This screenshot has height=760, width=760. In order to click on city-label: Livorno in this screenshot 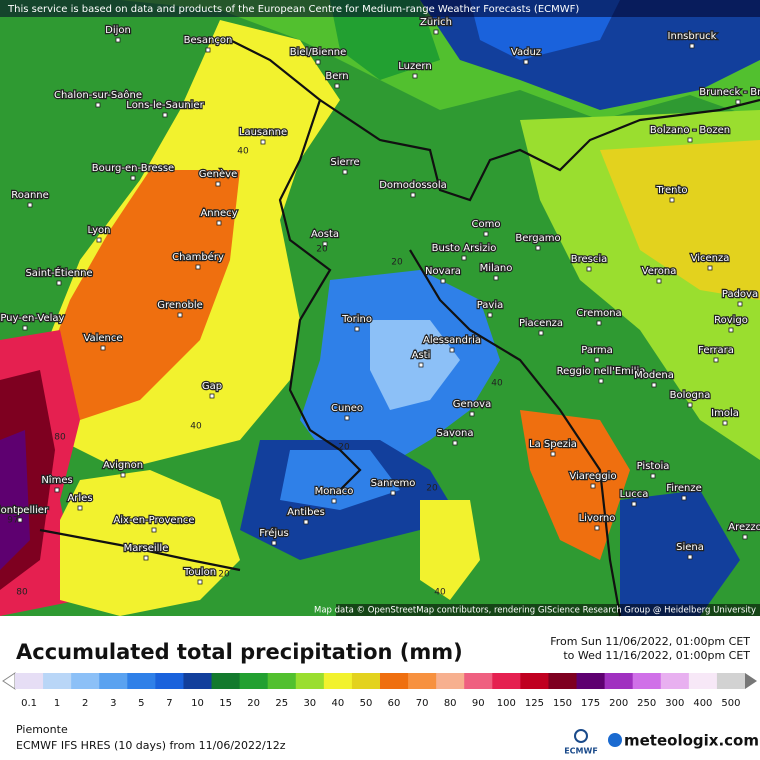, I will do `click(597, 518)`.